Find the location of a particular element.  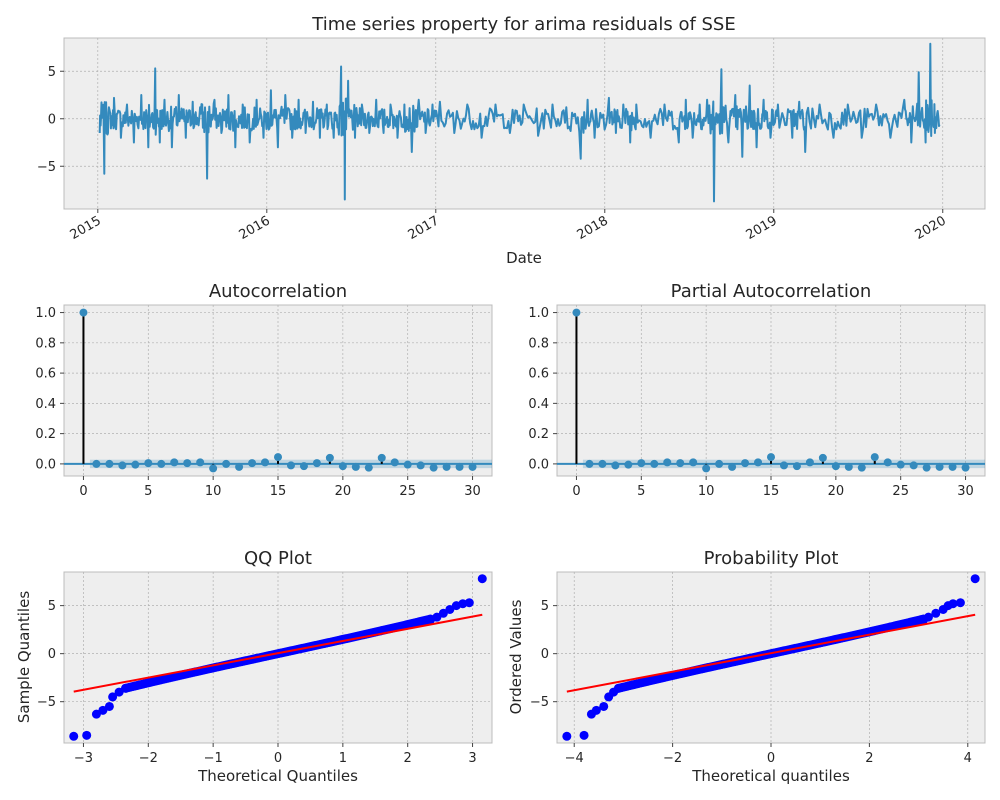

qq-title: QQ Plot is located at coordinates (278, 558).